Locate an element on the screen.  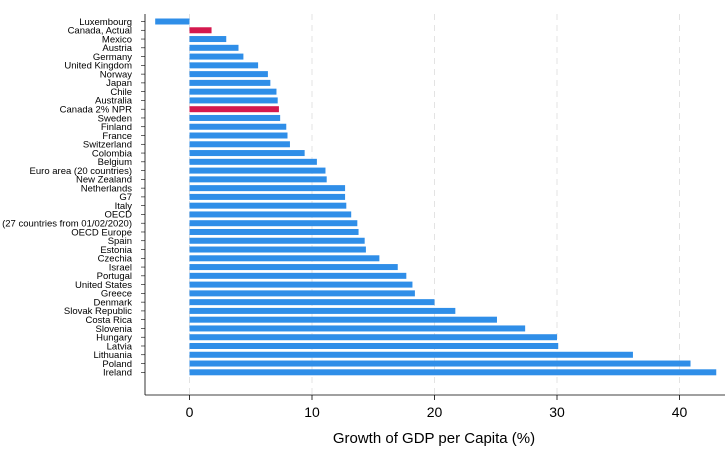
category-label: Germany is located at coordinates (112, 57).